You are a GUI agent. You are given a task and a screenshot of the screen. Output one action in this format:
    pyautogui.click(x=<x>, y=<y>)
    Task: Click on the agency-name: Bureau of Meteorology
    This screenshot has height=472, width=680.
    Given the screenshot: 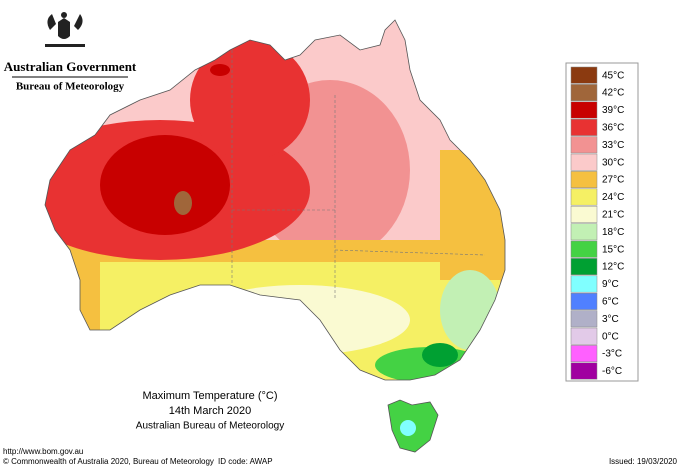 What is the action you would take?
    pyautogui.click(x=70, y=87)
    